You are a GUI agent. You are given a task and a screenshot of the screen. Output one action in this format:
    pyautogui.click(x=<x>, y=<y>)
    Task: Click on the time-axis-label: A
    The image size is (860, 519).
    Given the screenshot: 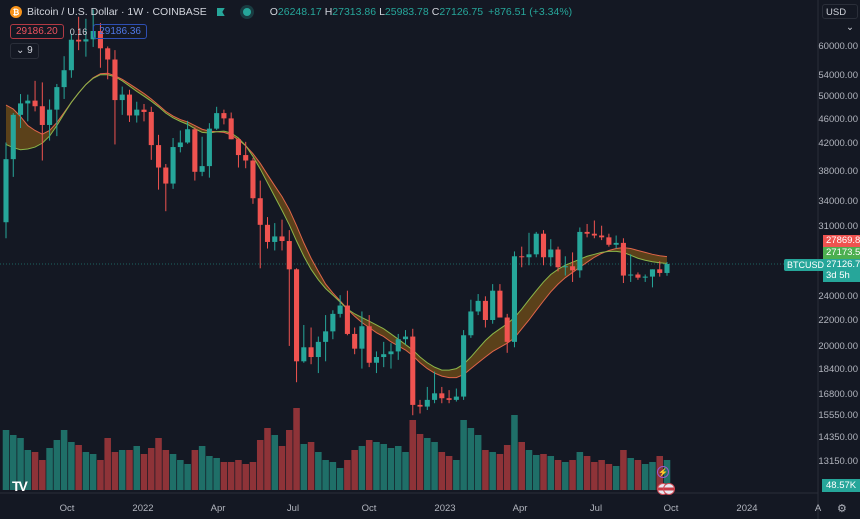 What is the action you would take?
    pyautogui.click(x=818, y=508)
    